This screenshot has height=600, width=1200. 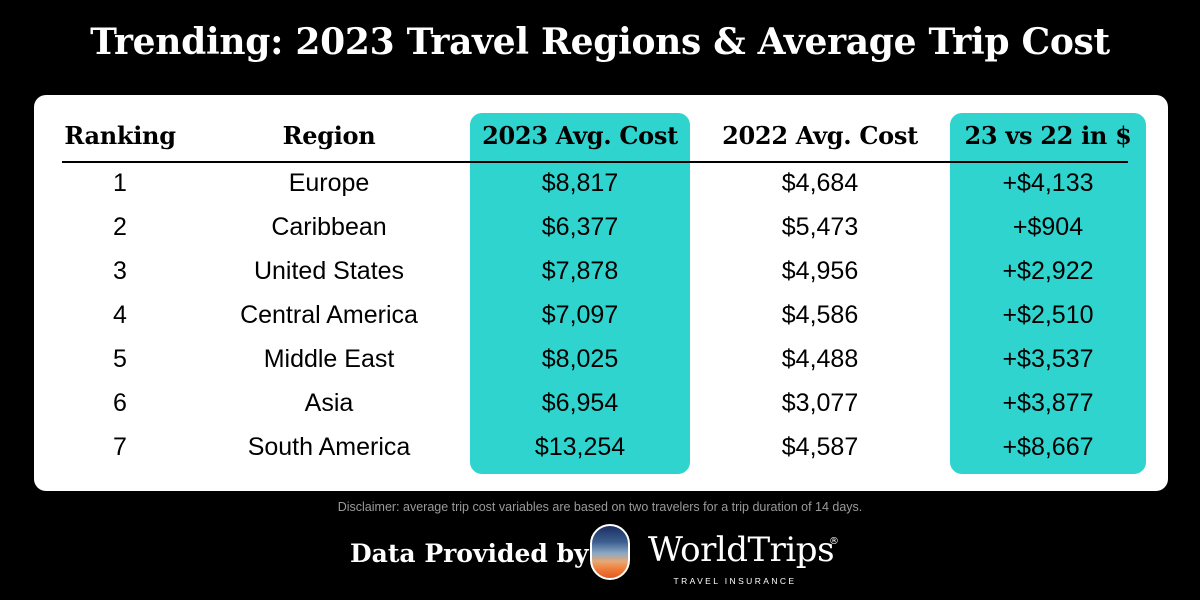 I want to click on header-region: Region, so click(x=329, y=135).